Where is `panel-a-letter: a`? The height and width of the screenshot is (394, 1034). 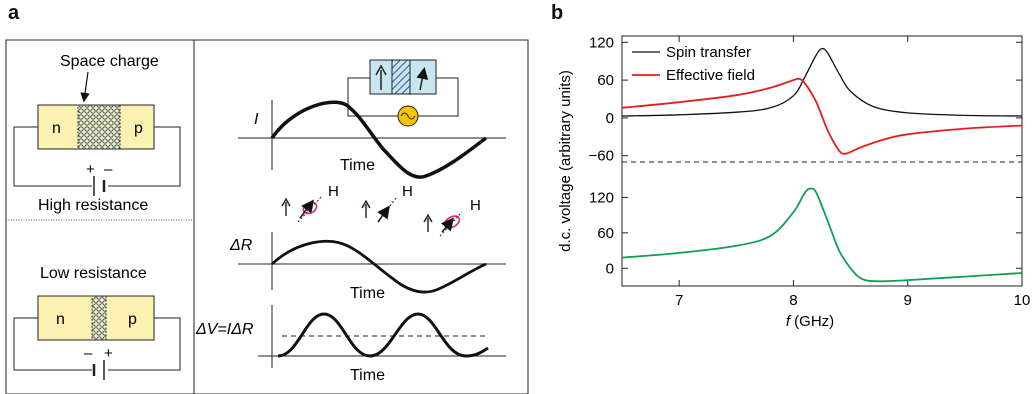 panel-a-letter: a is located at coordinates (14, 13).